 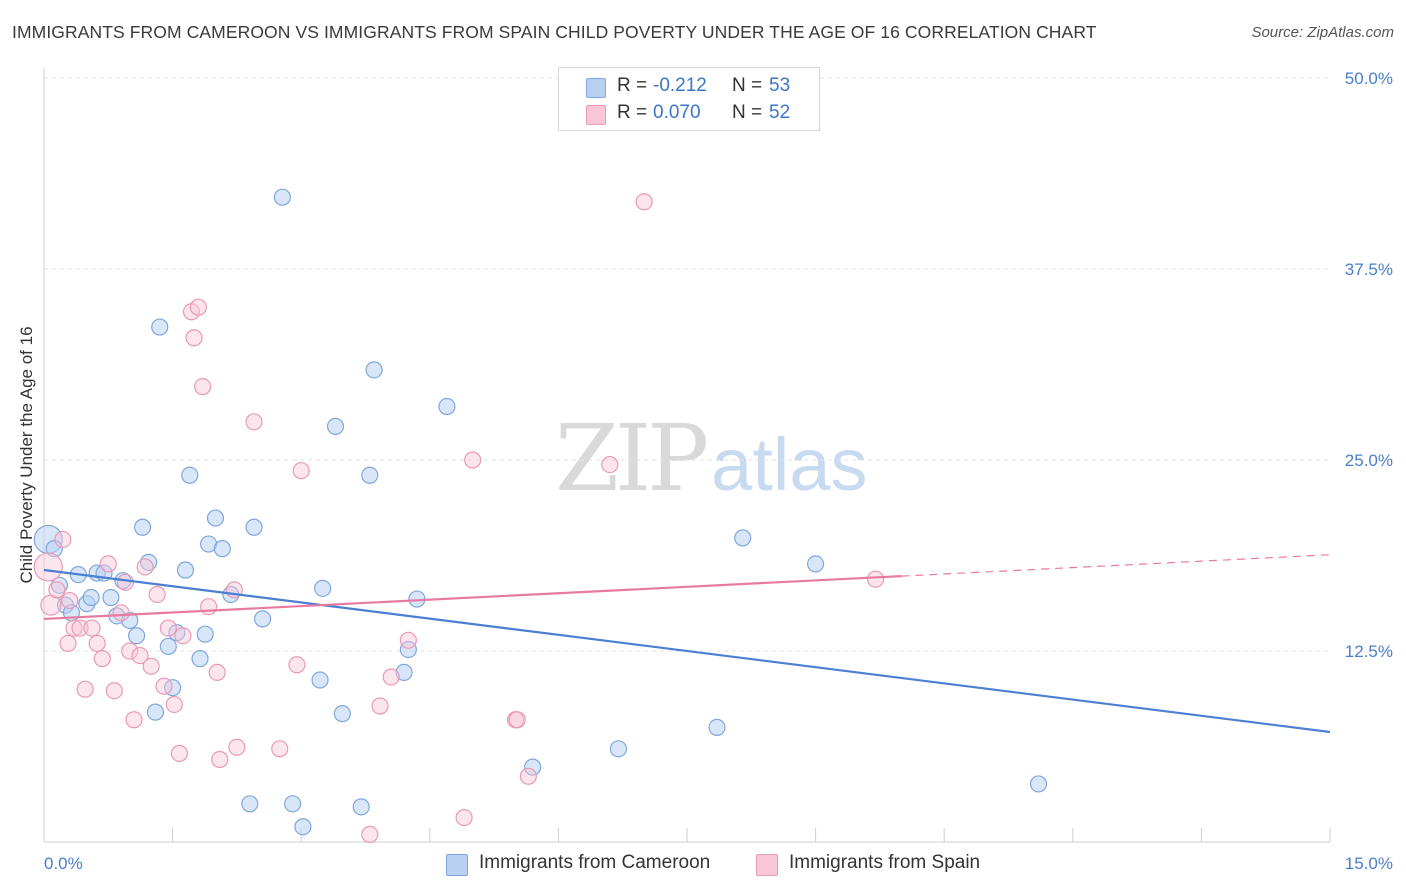 I want to click on spain-trend-extension, so click(x=1116, y=565).